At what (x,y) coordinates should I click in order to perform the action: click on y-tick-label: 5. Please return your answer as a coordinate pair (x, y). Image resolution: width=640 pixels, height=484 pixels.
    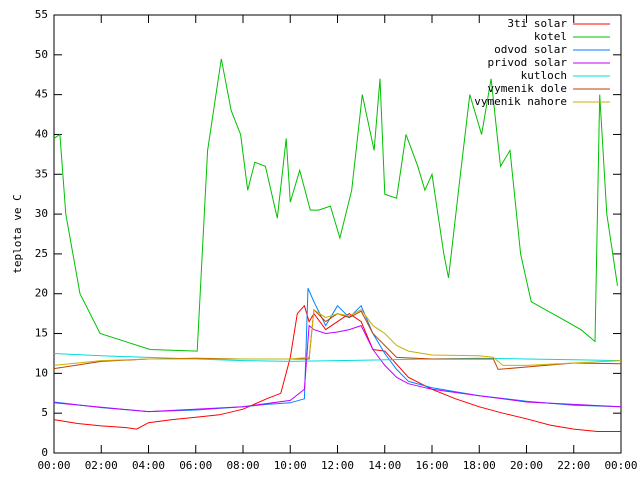
    Looking at the image, I should click on (44, 412).